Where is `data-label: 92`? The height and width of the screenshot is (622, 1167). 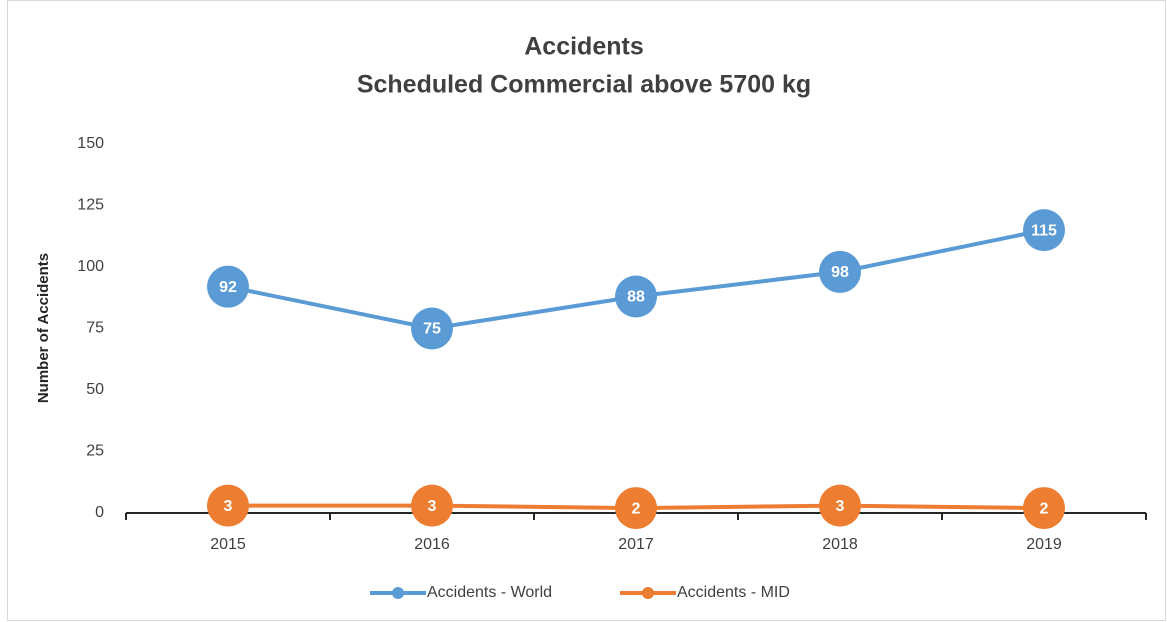 data-label: 92 is located at coordinates (228, 287).